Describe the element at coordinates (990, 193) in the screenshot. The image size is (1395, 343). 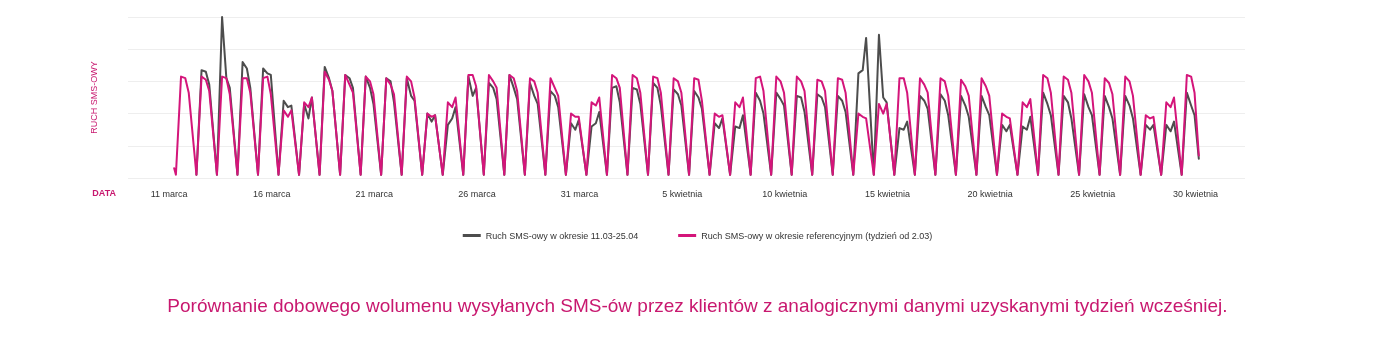
I see `x-tick-label: 20 kwietnia` at that location.